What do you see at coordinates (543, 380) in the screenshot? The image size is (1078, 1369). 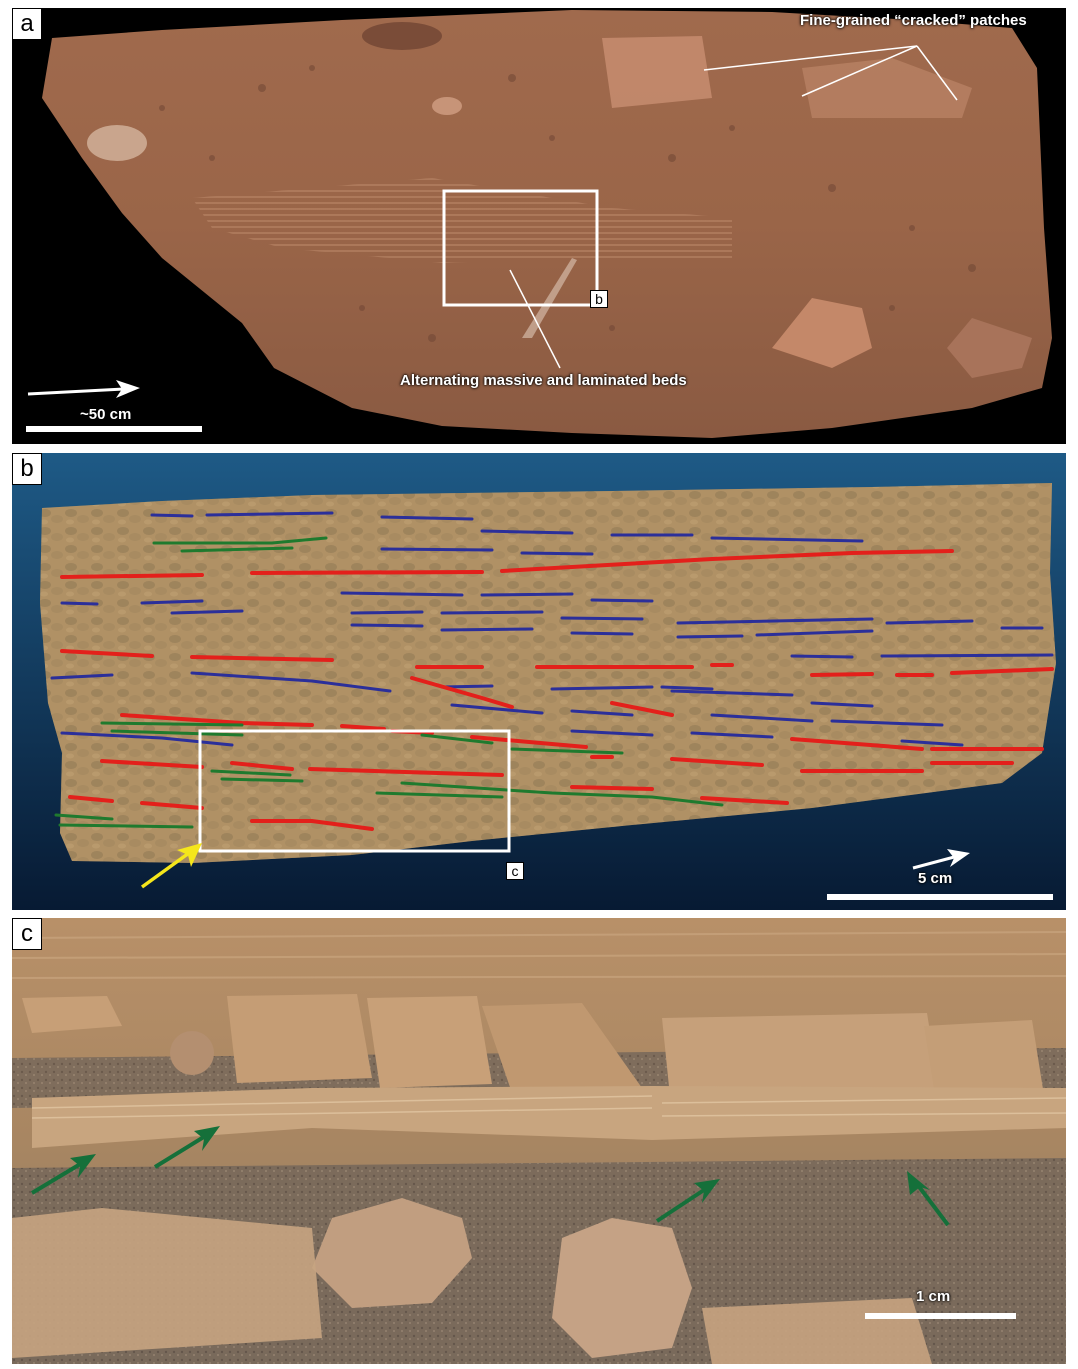 I see `beds-label: Alternating massive and laminated beds` at bounding box center [543, 380].